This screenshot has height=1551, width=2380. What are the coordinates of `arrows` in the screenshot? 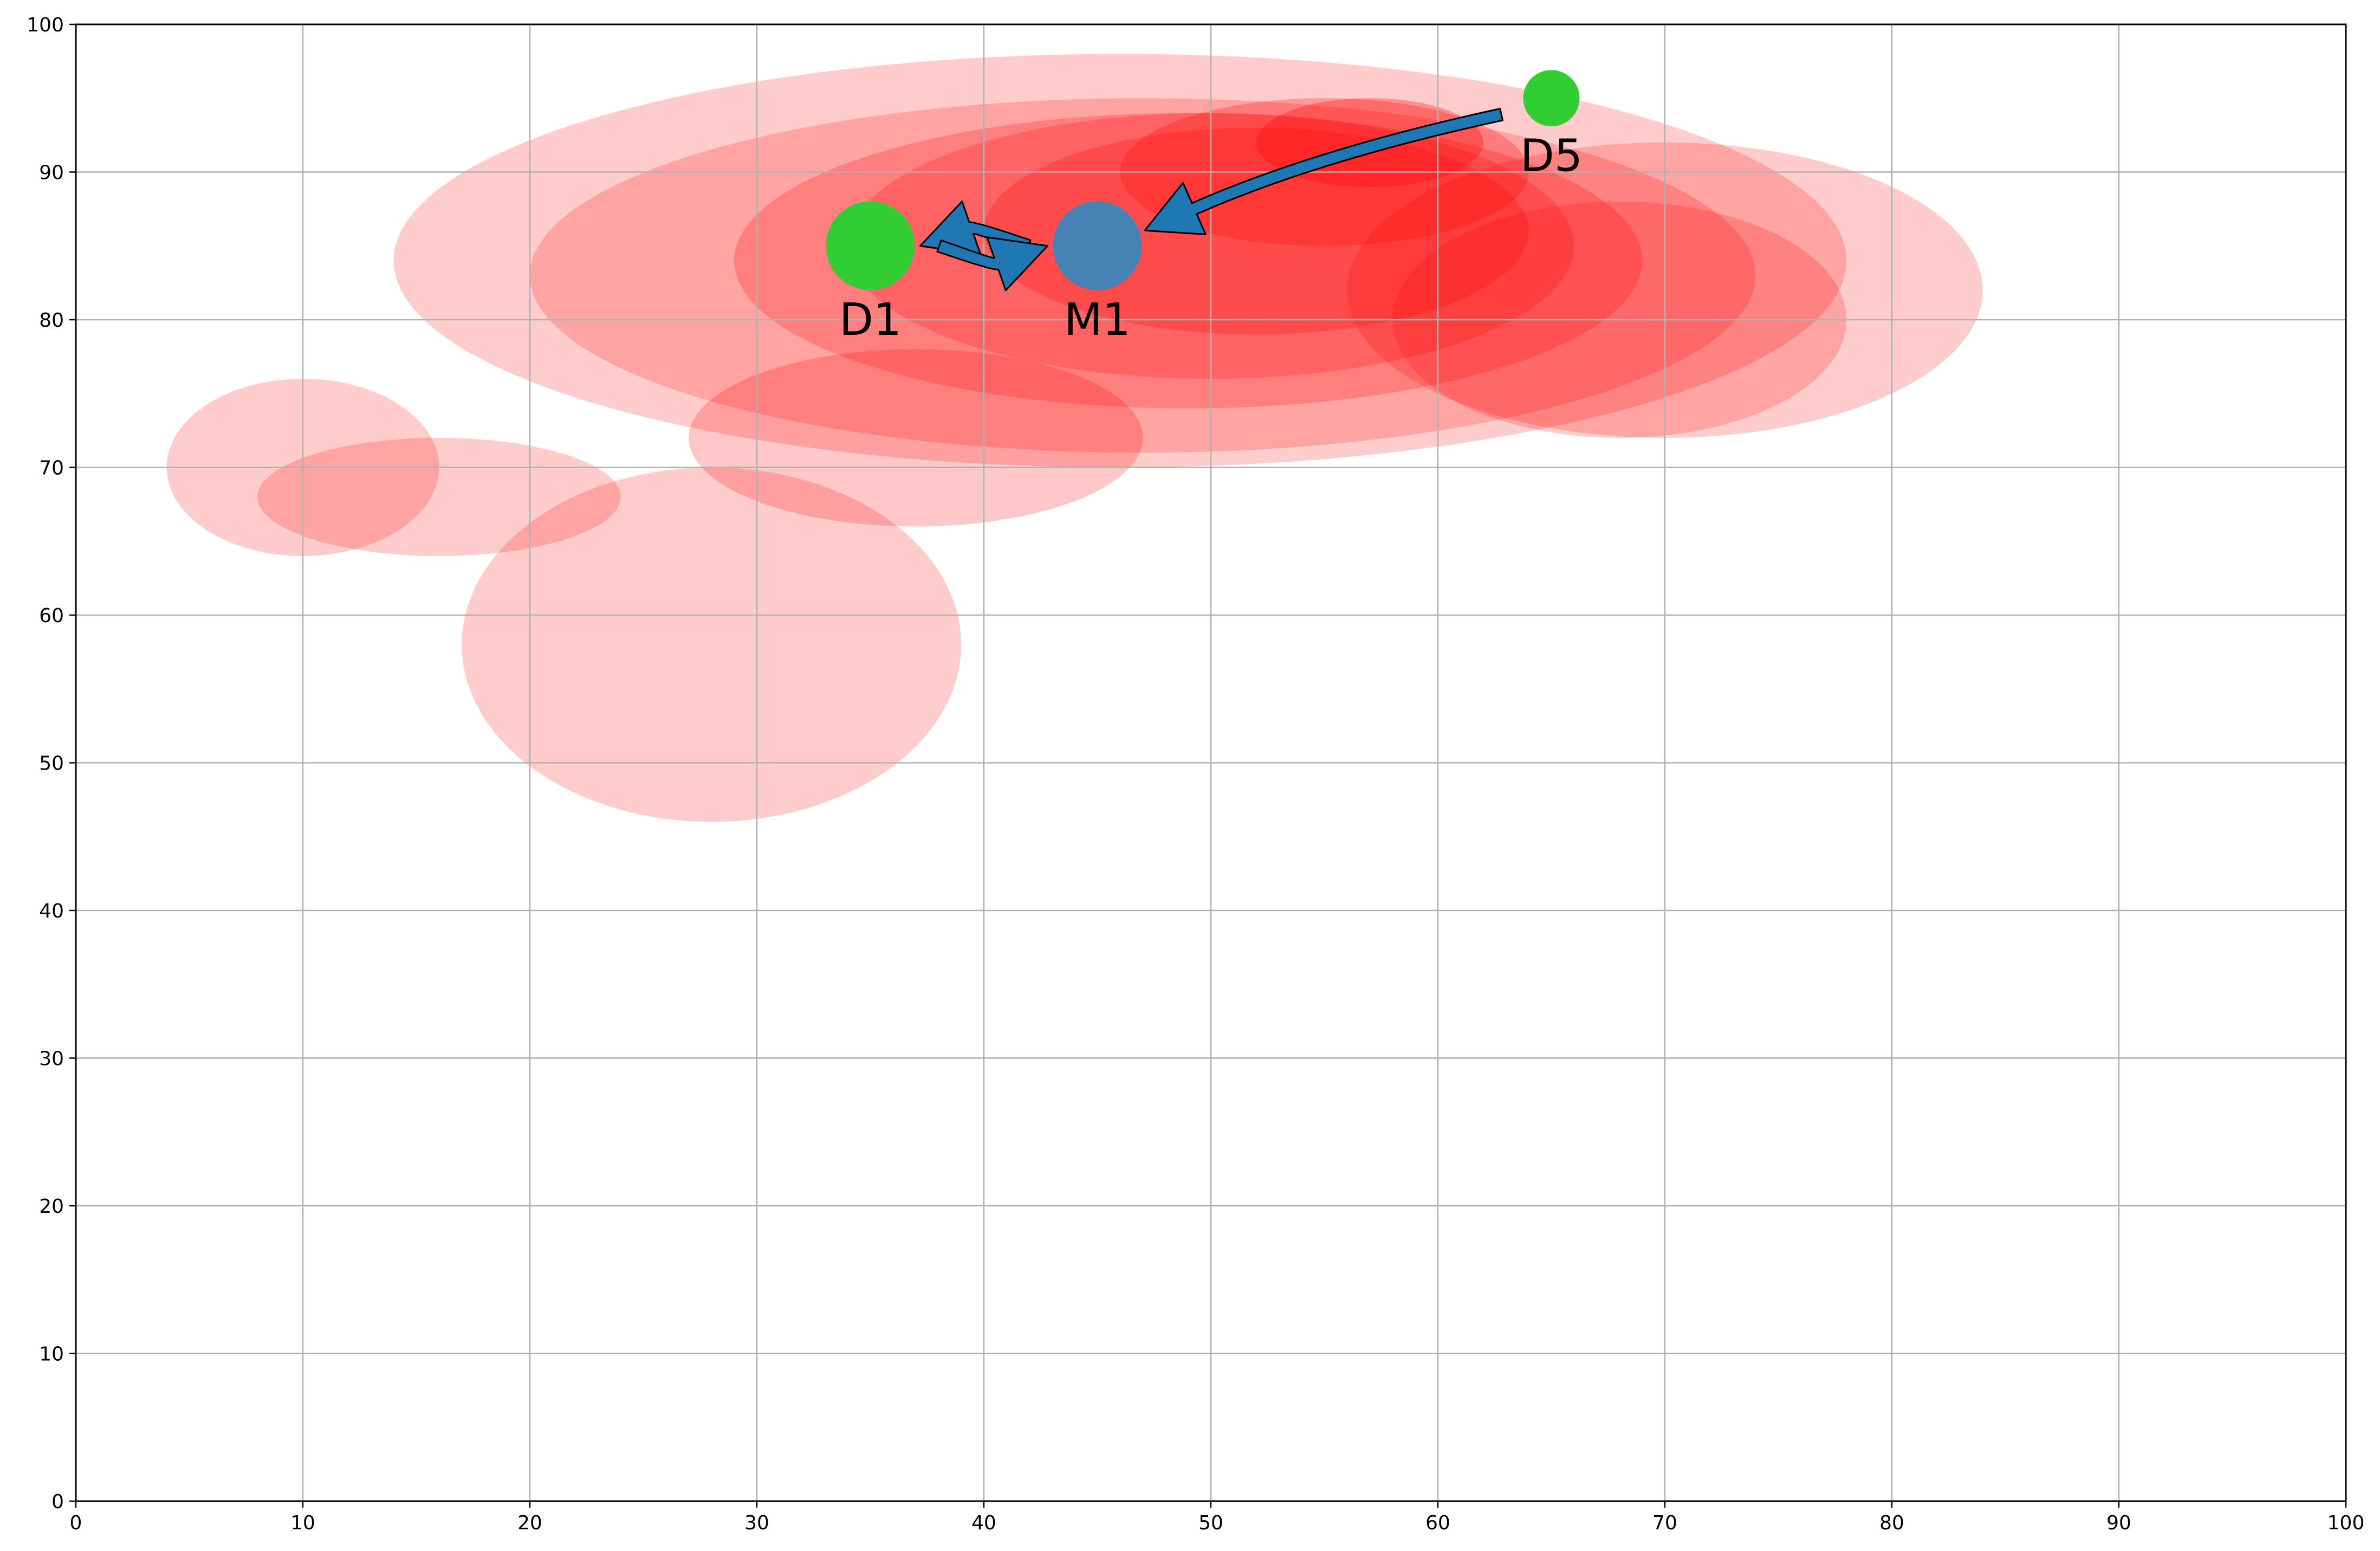 It's located at (1212, 199).